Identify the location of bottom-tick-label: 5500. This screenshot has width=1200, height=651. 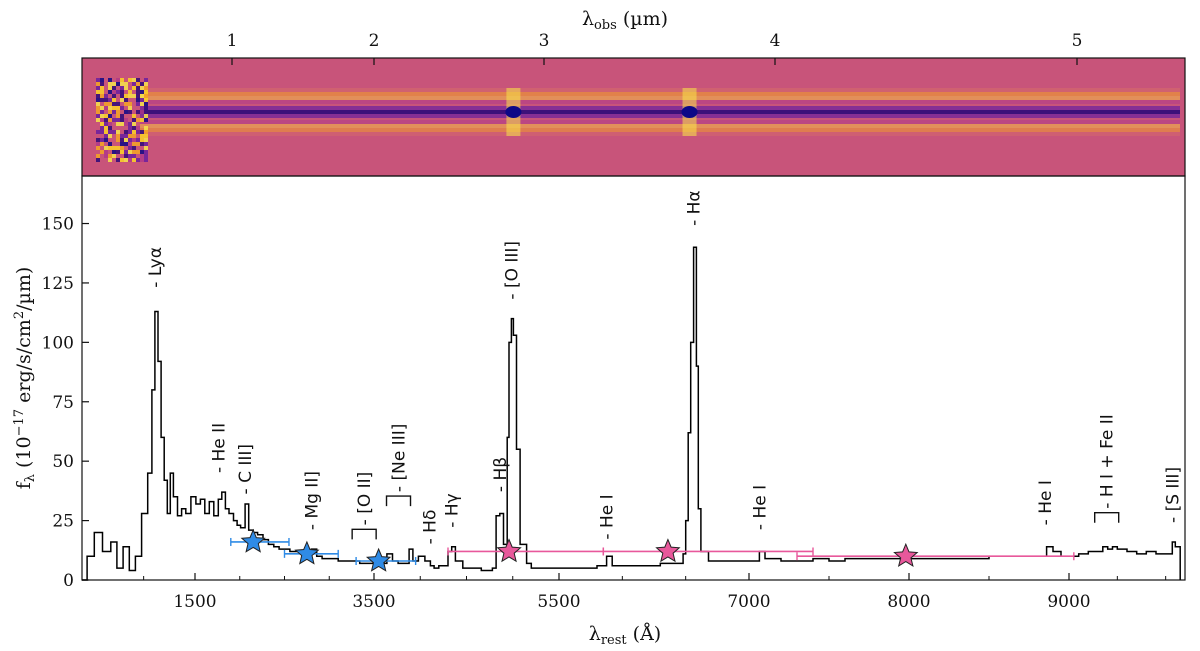
(558, 602).